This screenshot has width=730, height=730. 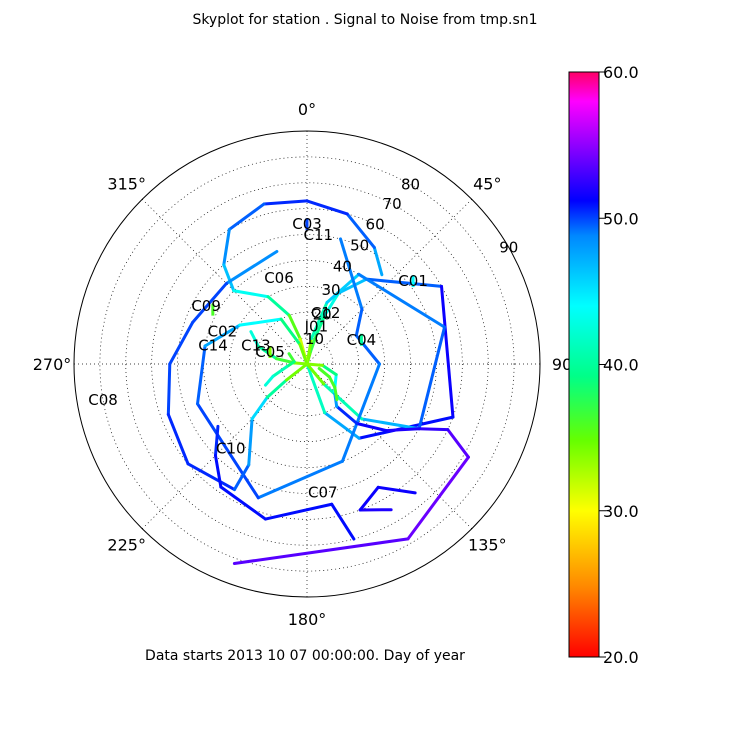 I want to click on satellite-label: 20, so click(x=322, y=314).